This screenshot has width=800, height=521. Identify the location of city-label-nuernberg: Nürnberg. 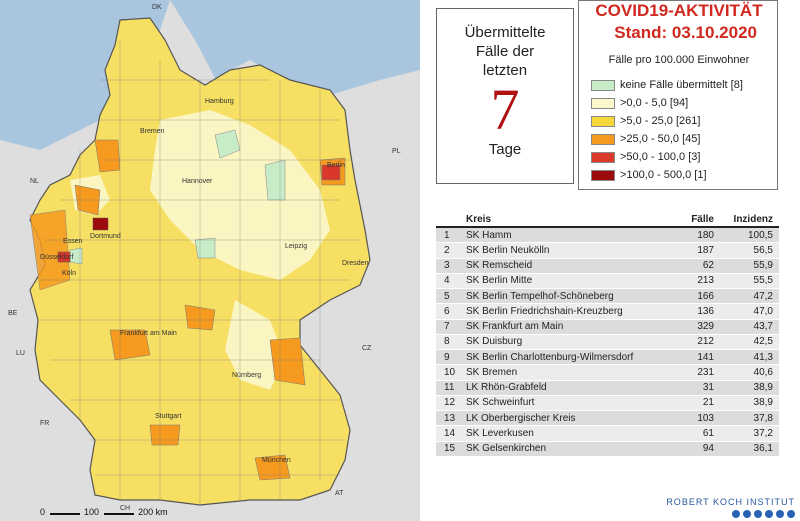
(247, 375).